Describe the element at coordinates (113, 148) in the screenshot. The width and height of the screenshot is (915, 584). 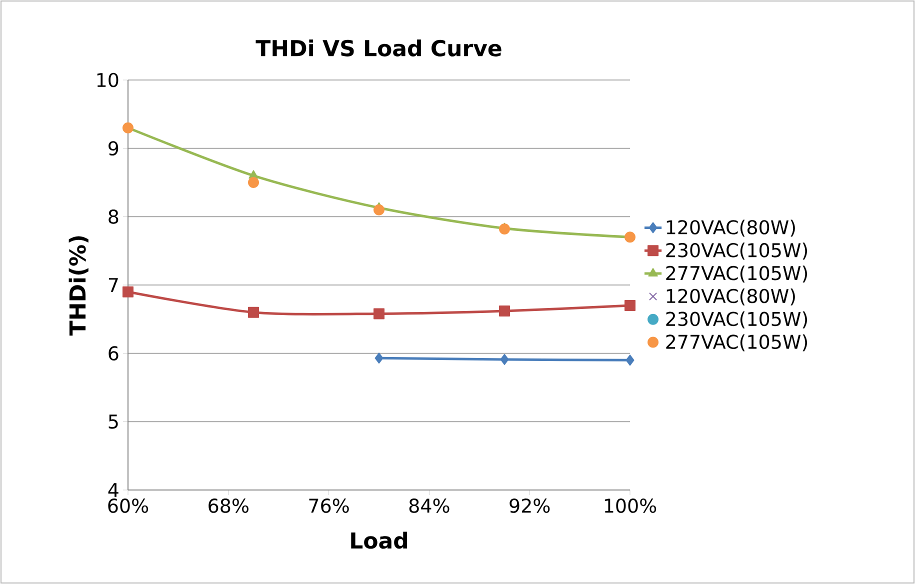
I see `y-tick-label: 9` at that location.